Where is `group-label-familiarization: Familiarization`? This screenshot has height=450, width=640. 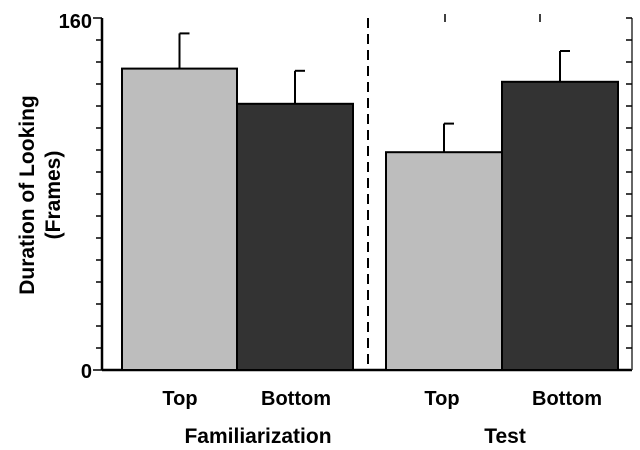 group-label-familiarization: Familiarization is located at coordinates (257, 436).